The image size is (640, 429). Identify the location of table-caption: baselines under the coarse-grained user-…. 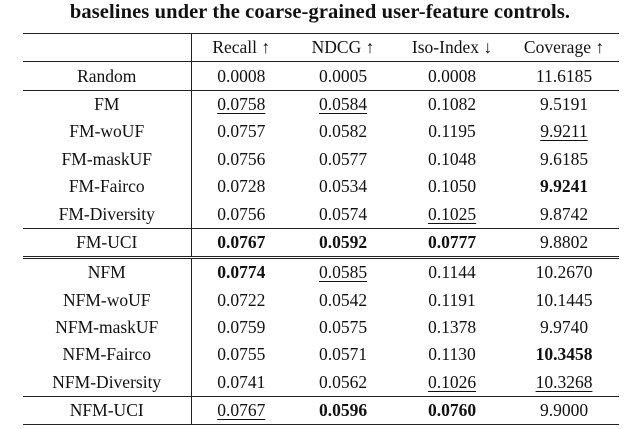
(320, 12).